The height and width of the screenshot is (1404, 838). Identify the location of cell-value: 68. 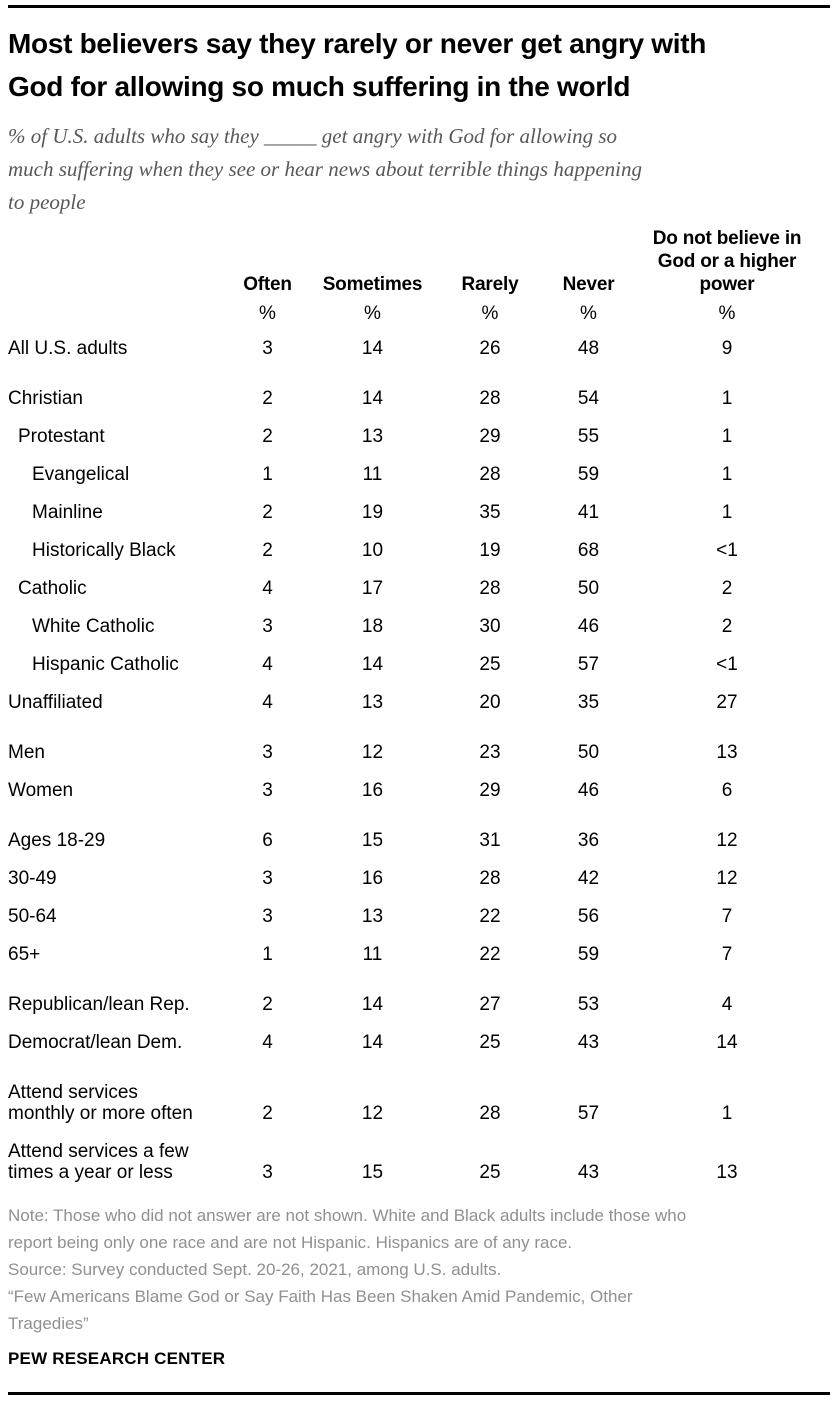
(588, 550).